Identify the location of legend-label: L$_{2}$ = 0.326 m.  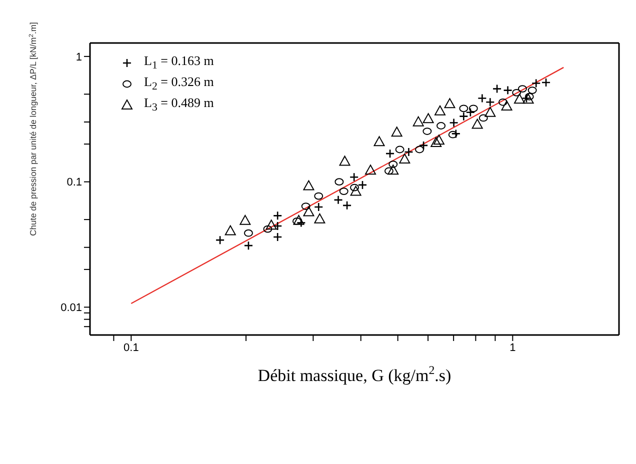
(179, 83).